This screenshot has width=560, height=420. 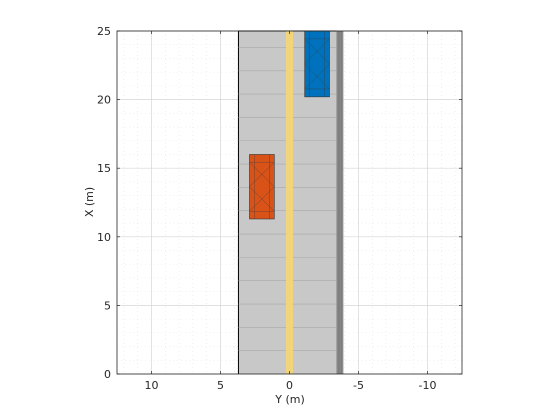 What do you see at coordinates (428, 385) in the screenshot?
I see `x-tick-label: -10` at bounding box center [428, 385].